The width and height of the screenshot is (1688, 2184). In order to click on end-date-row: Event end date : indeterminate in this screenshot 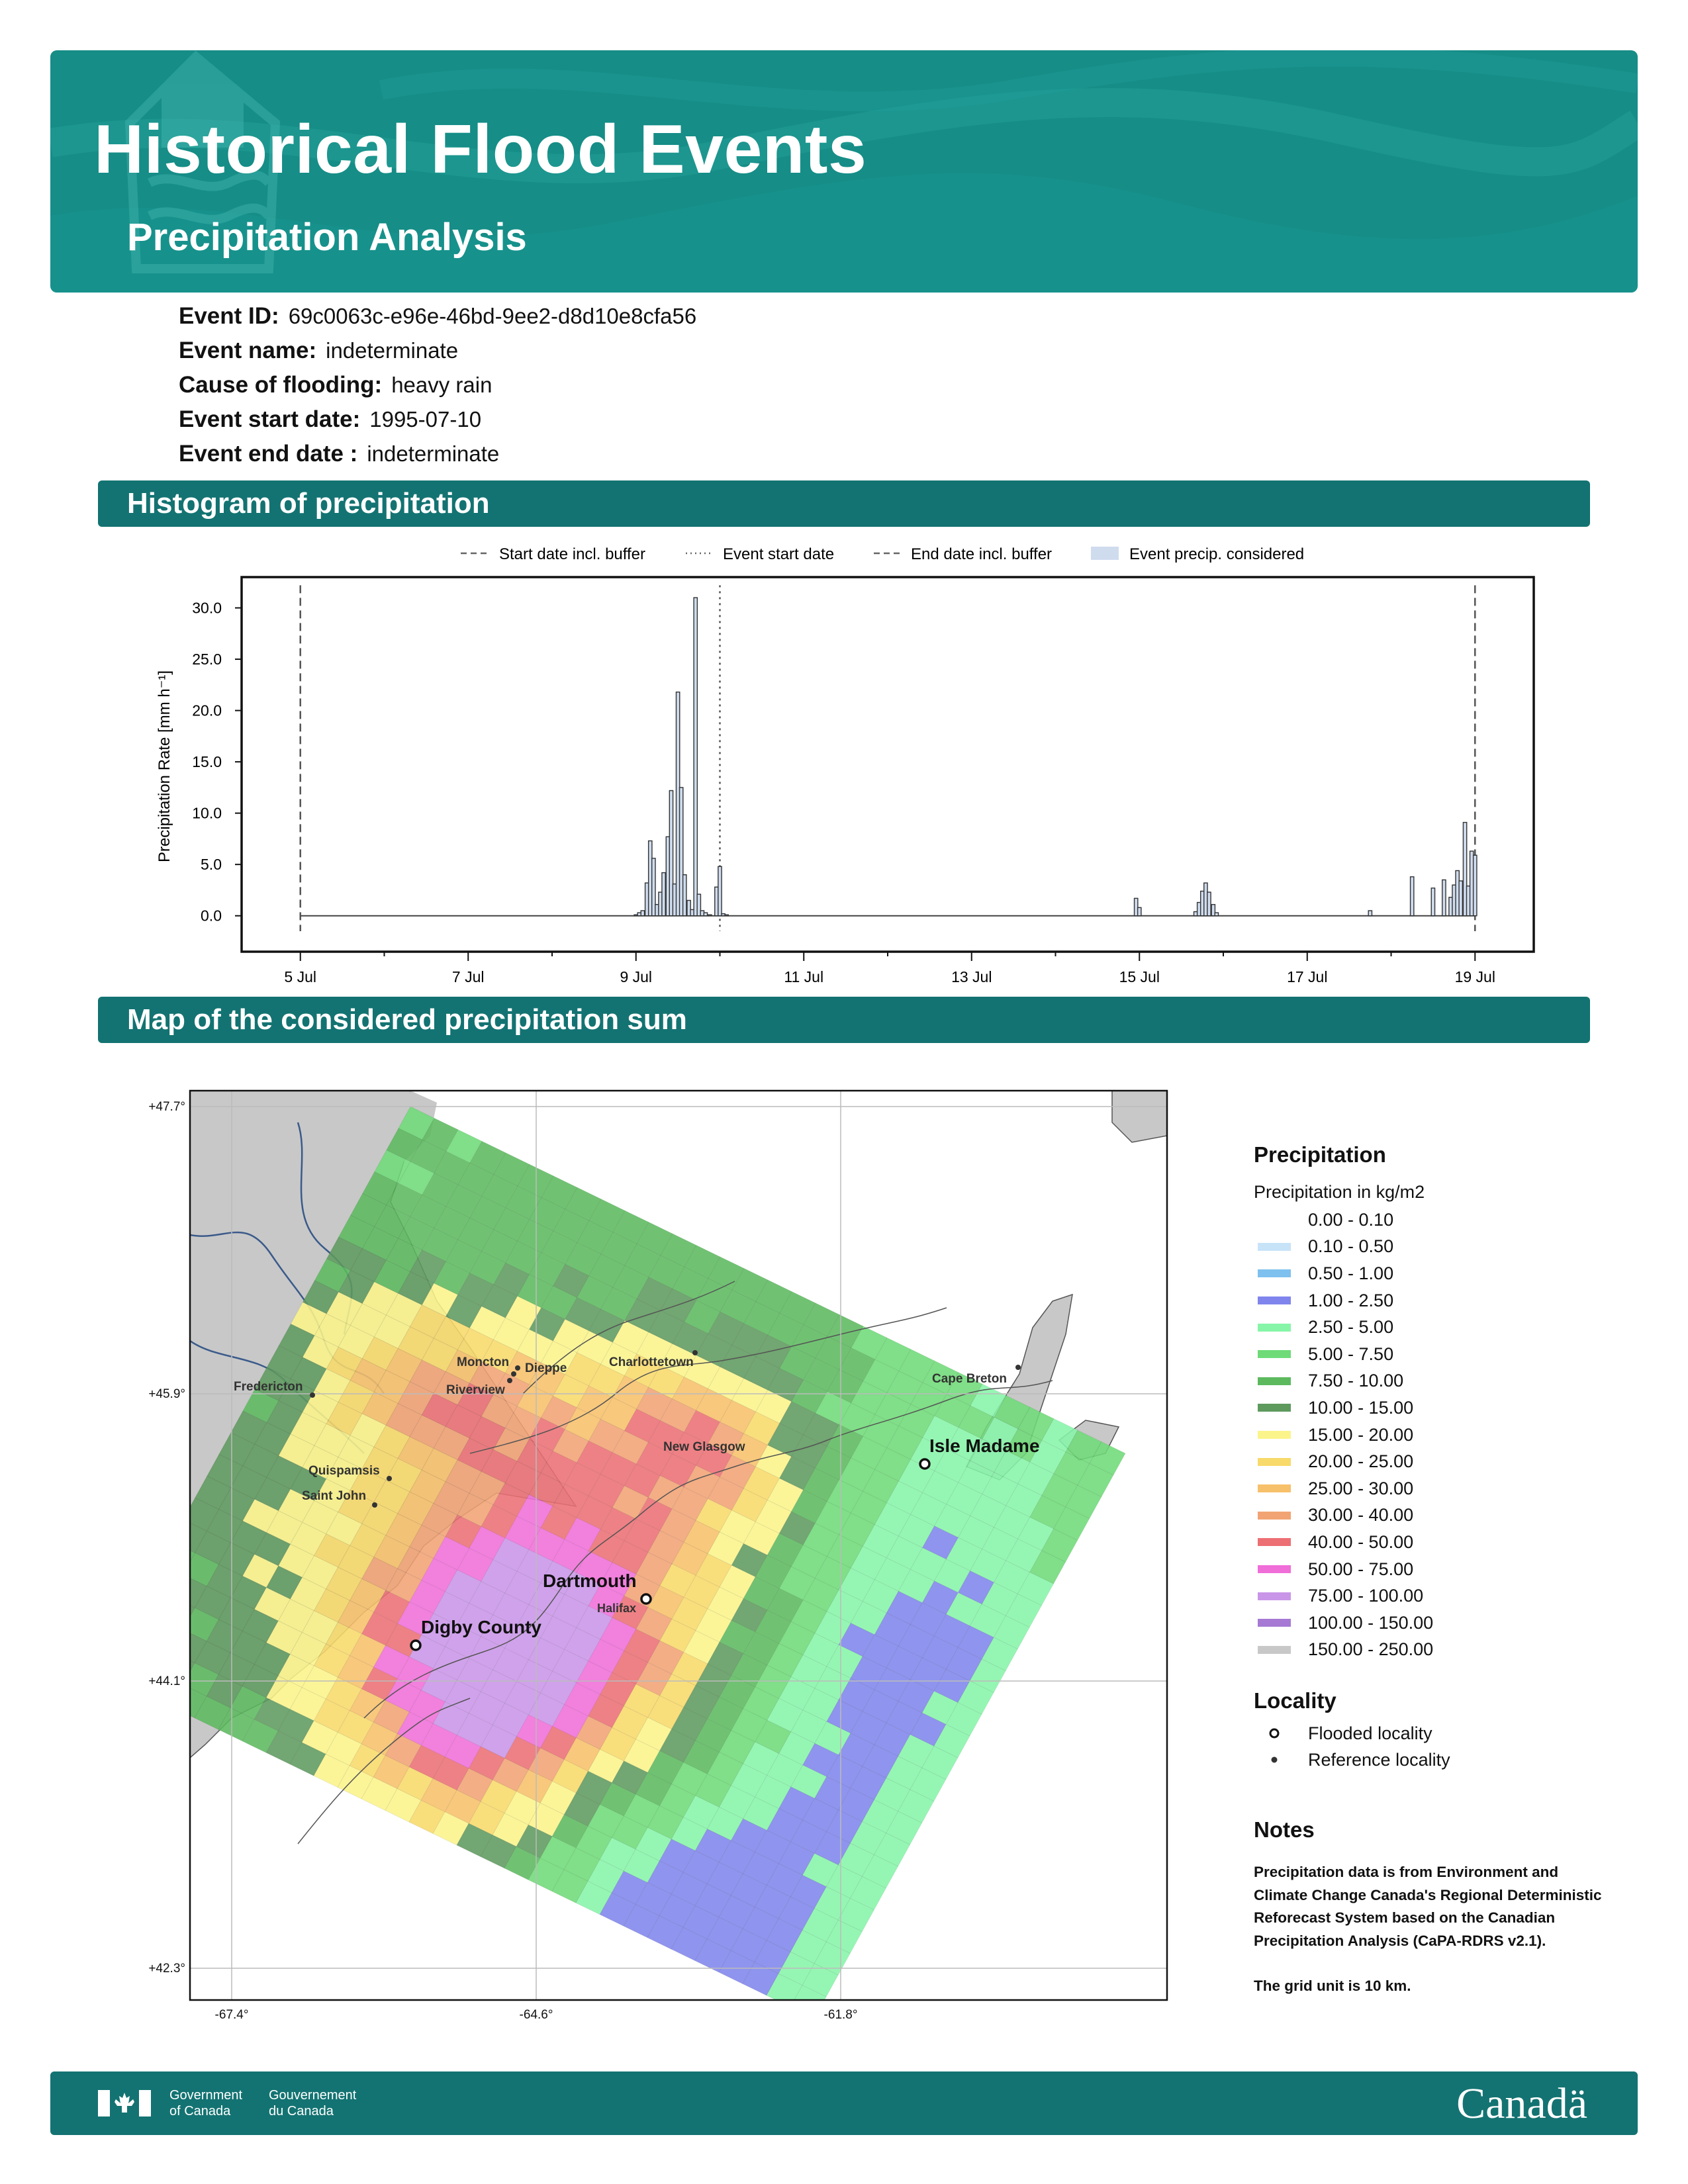, I will do `click(642, 458)`.